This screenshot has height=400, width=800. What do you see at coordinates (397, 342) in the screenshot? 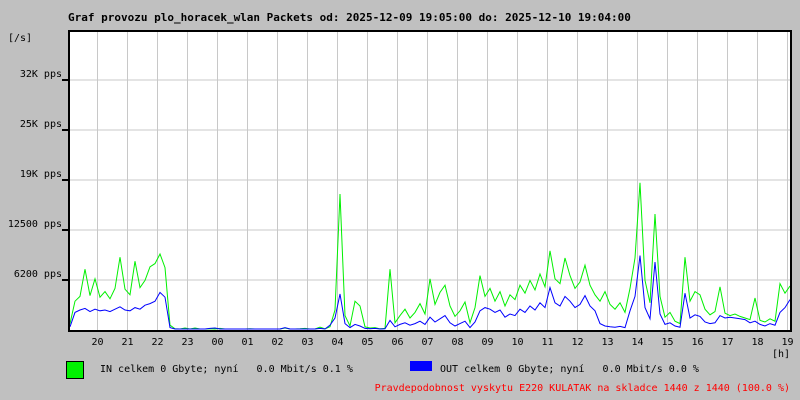
I see `x-tick-label: 06` at bounding box center [397, 342].